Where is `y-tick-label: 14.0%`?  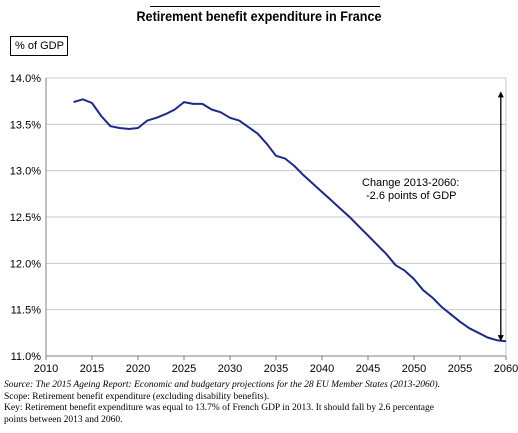
y-tick-label: 14.0% is located at coordinates (25, 79).